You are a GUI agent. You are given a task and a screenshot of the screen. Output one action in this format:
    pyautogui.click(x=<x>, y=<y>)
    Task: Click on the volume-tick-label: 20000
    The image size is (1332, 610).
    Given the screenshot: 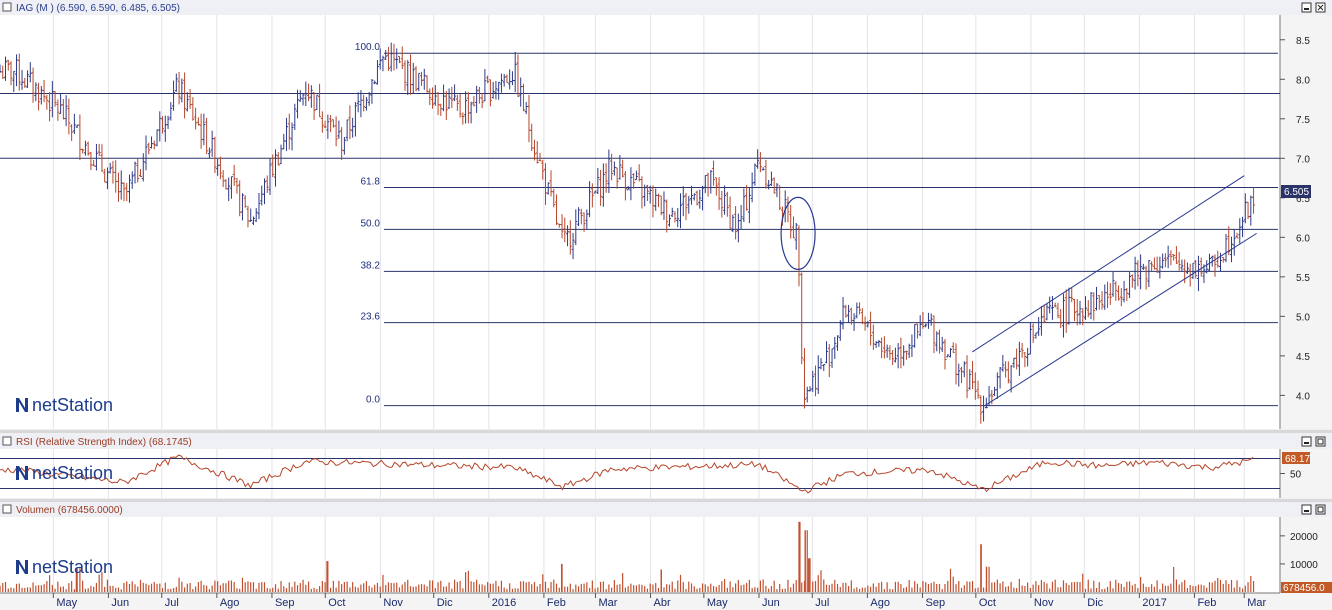 What is the action you would take?
    pyautogui.click(x=1304, y=537)
    